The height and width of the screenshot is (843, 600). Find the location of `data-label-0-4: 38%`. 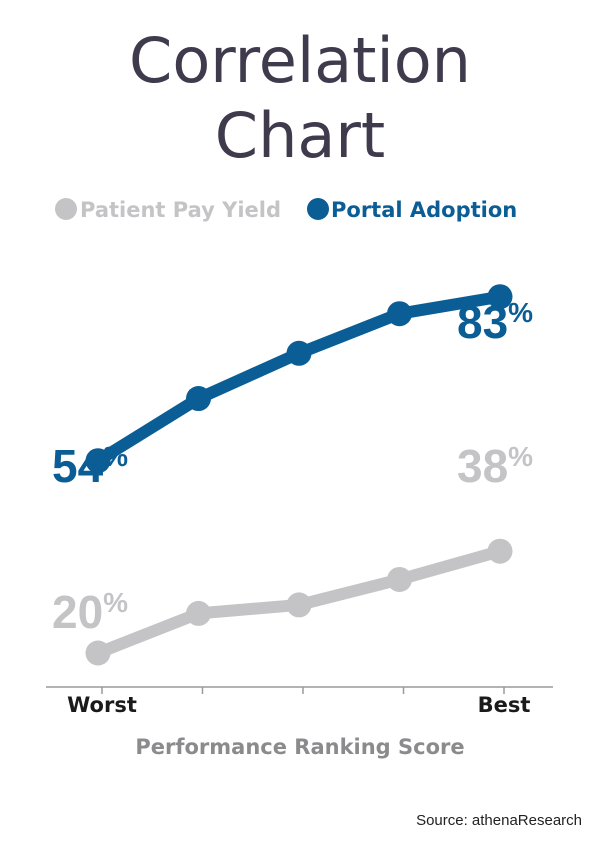

data-label-0-4: 38% is located at coordinates (495, 466).